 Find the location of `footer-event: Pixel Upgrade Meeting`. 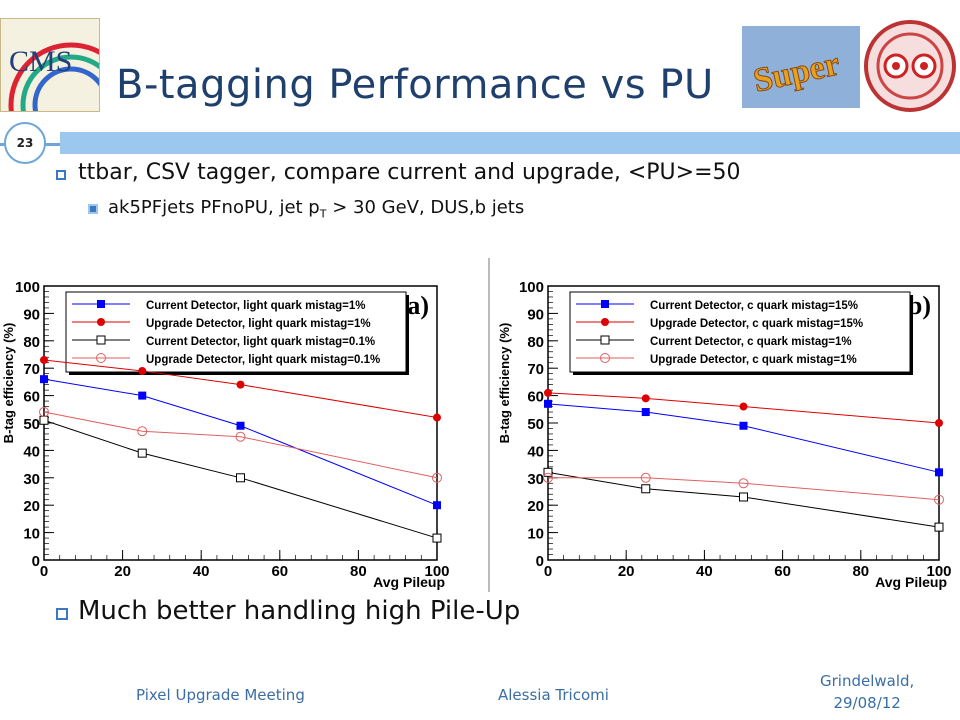

footer-event: Pixel Upgrade Meeting is located at coordinates (220, 695).